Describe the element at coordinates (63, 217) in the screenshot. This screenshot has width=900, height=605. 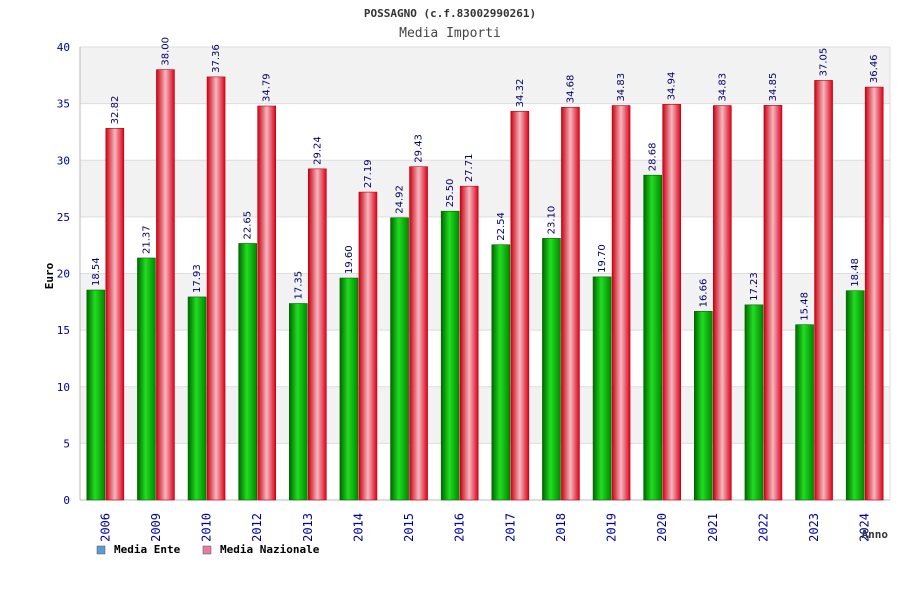
I see `y-tick-label: 25` at that location.